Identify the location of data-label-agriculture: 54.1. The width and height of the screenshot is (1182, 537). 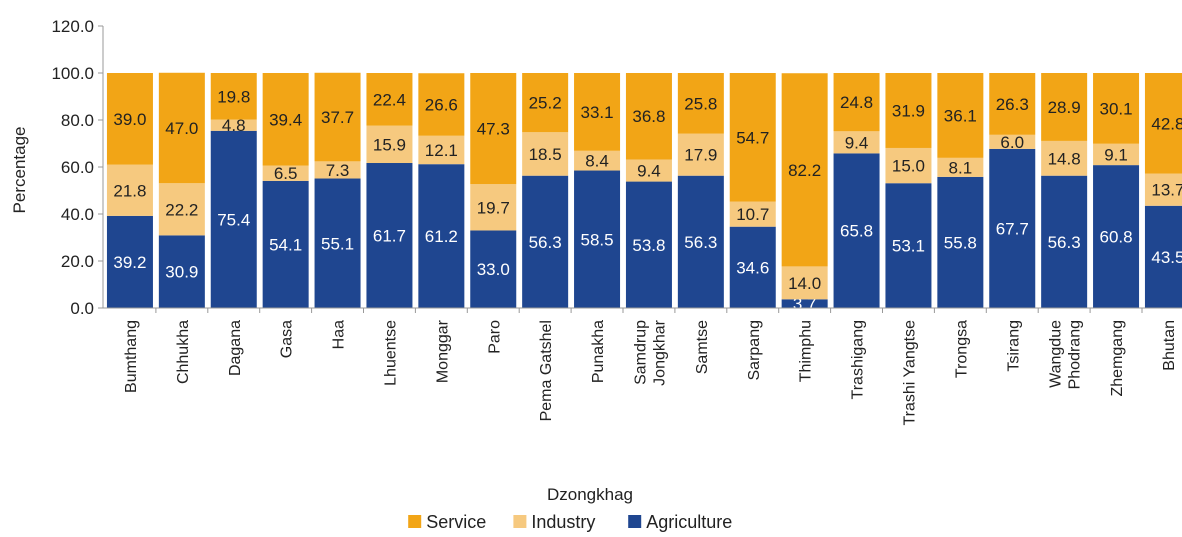
(285, 244).